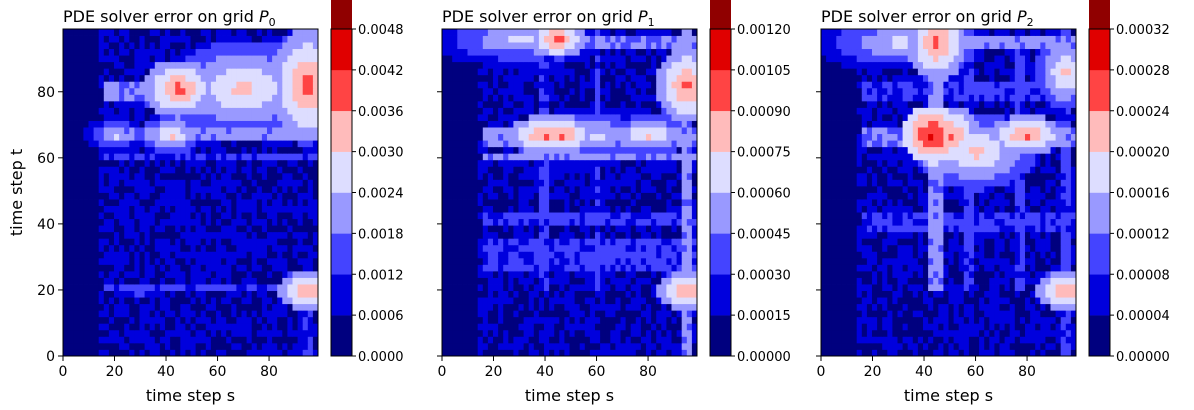 This screenshot has width=1194, height=410. I want to click on colorbar-tick-label: 0.0024, so click(381, 194).